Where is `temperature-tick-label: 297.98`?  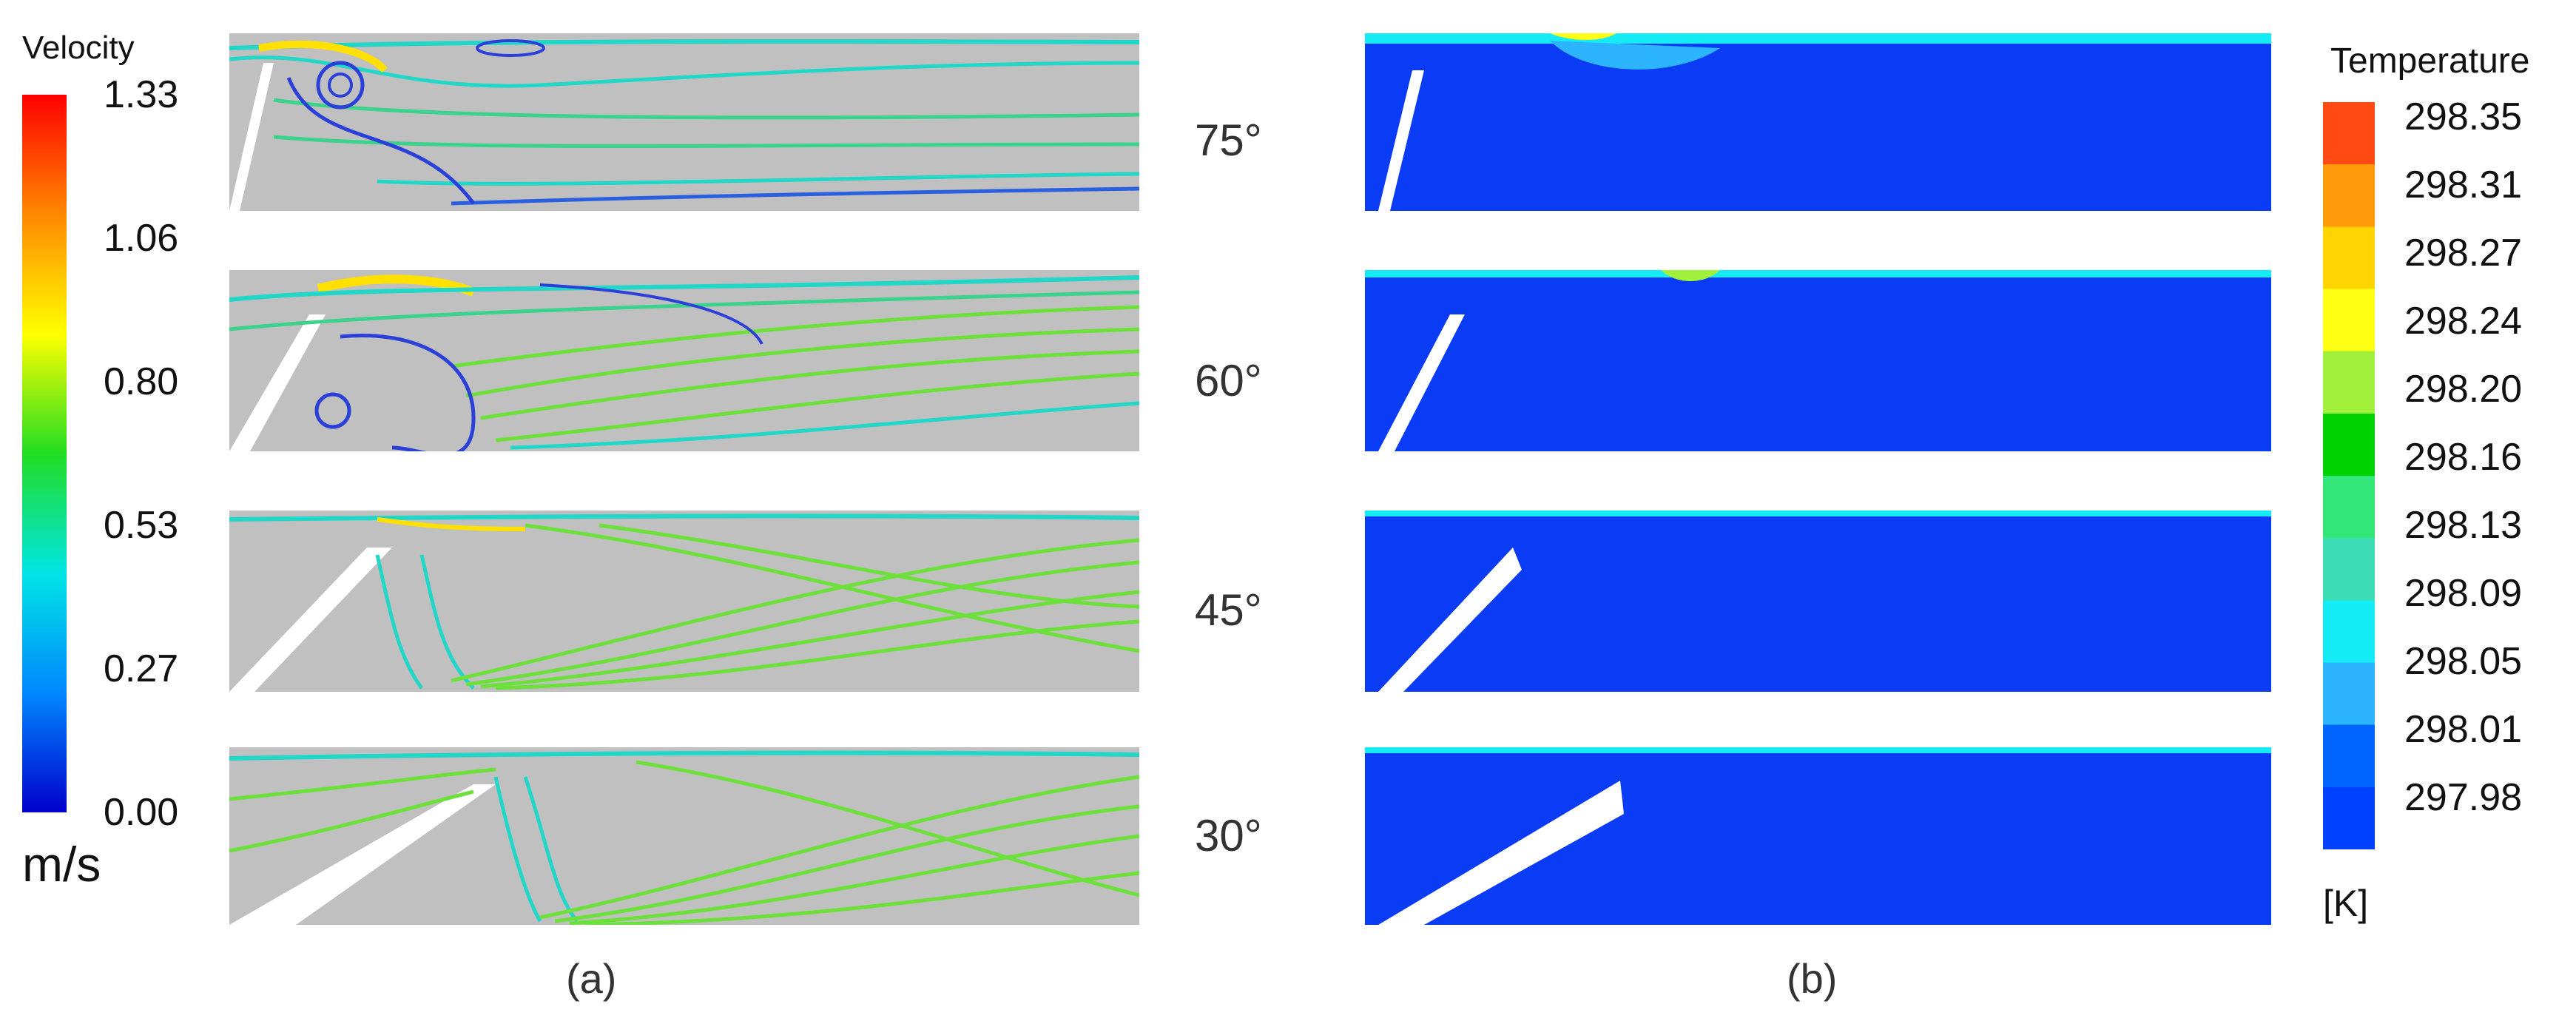 temperature-tick-label: 297.98 is located at coordinates (2463, 797).